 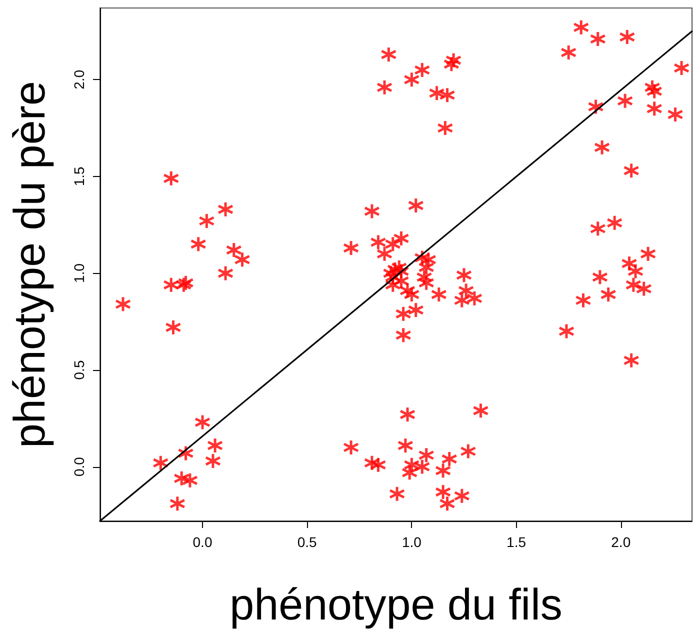 I want to click on x-tick-label: 1.5, so click(x=516, y=542).